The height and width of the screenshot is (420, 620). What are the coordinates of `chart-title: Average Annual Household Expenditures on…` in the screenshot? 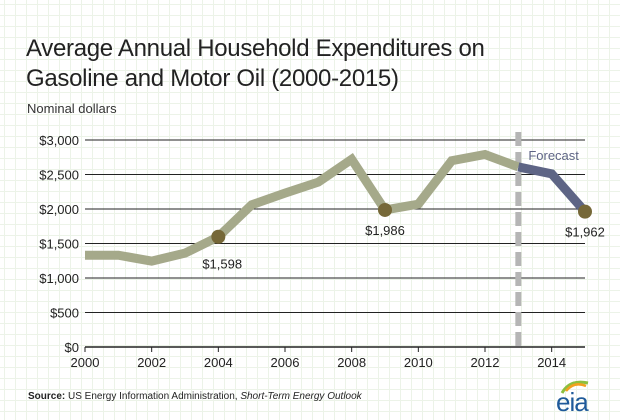 It's located at (306, 64).